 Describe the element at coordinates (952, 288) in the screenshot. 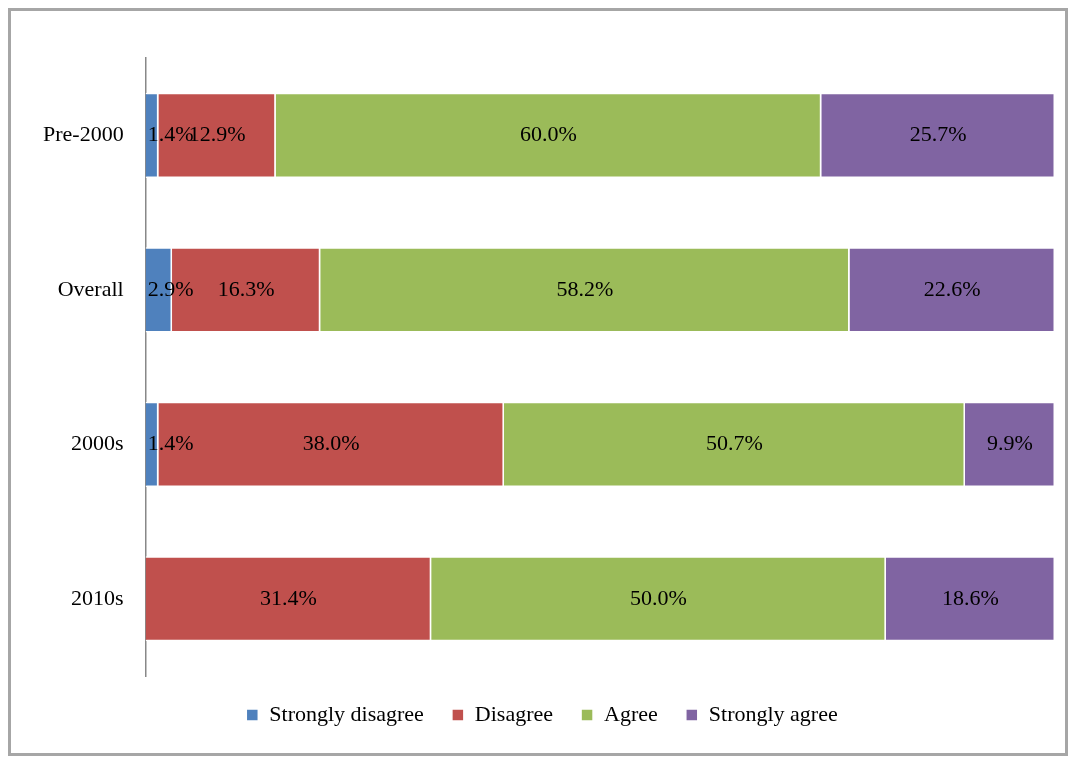

I see `data-label: 22.6%` at that location.